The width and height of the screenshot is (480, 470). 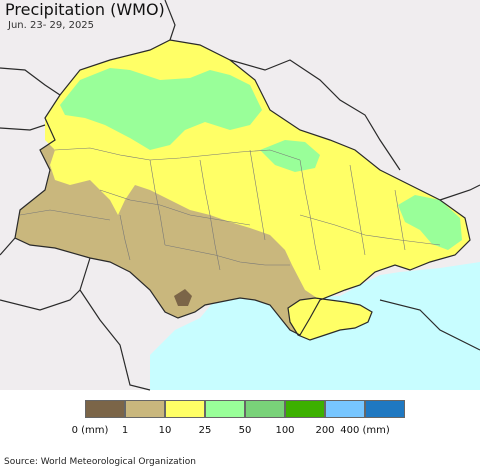 I want to click on legend-label-4: 50, so click(x=245, y=430).